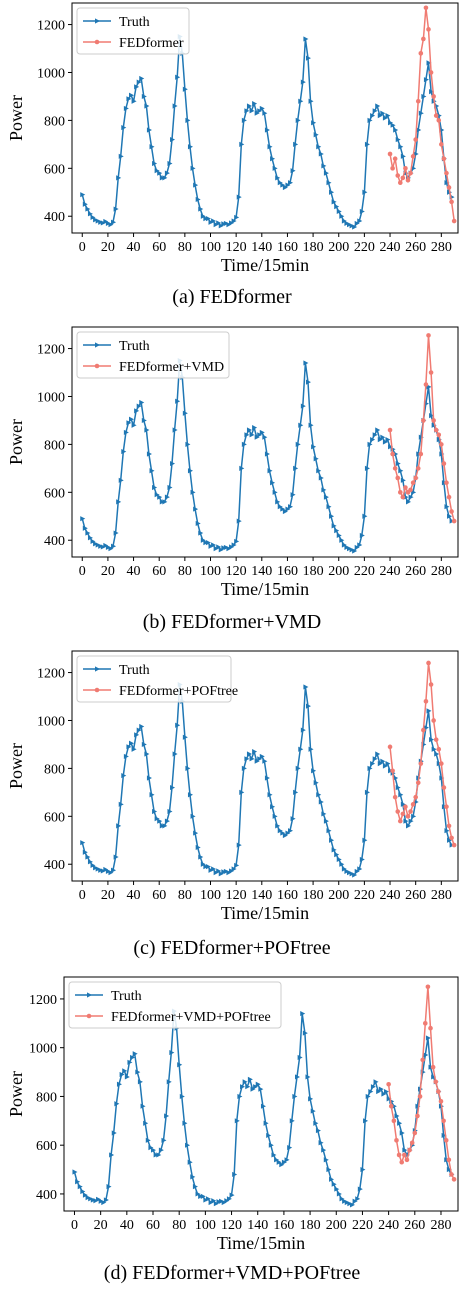 The width and height of the screenshot is (464, 1292). Describe the element at coordinates (440, 1225) in the screenshot. I see `x-tick-label: 280` at that location.